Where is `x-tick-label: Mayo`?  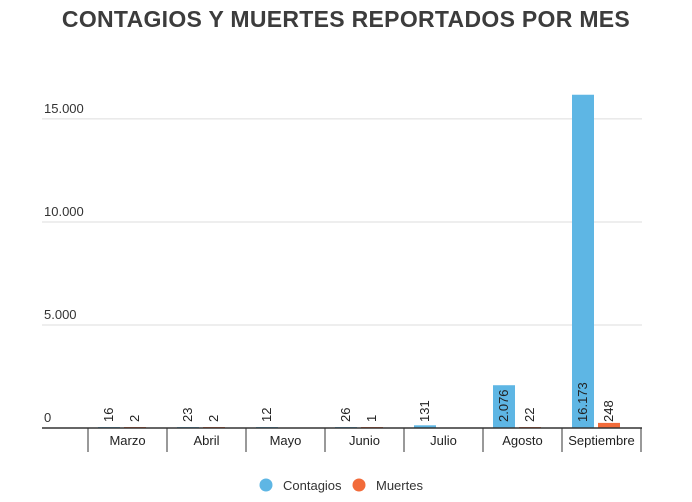 x-tick-label: Mayo is located at coordinates (286, 440).